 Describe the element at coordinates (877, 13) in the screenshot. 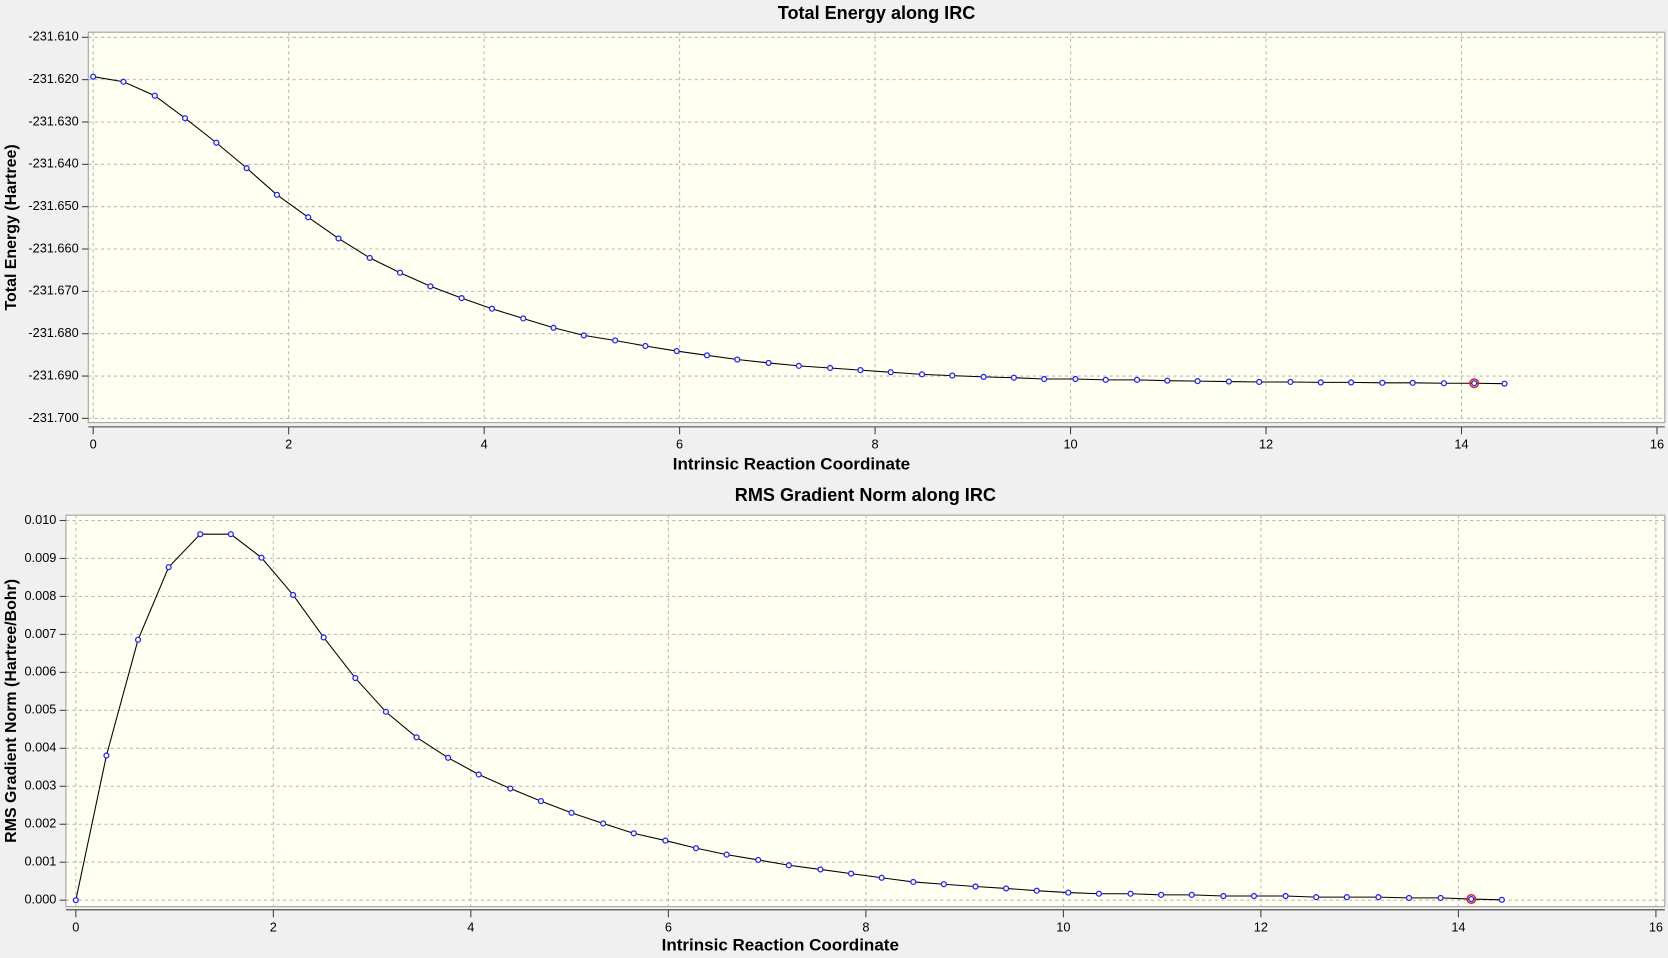

I see `chart-title: Total Energy along IRC` at that location.